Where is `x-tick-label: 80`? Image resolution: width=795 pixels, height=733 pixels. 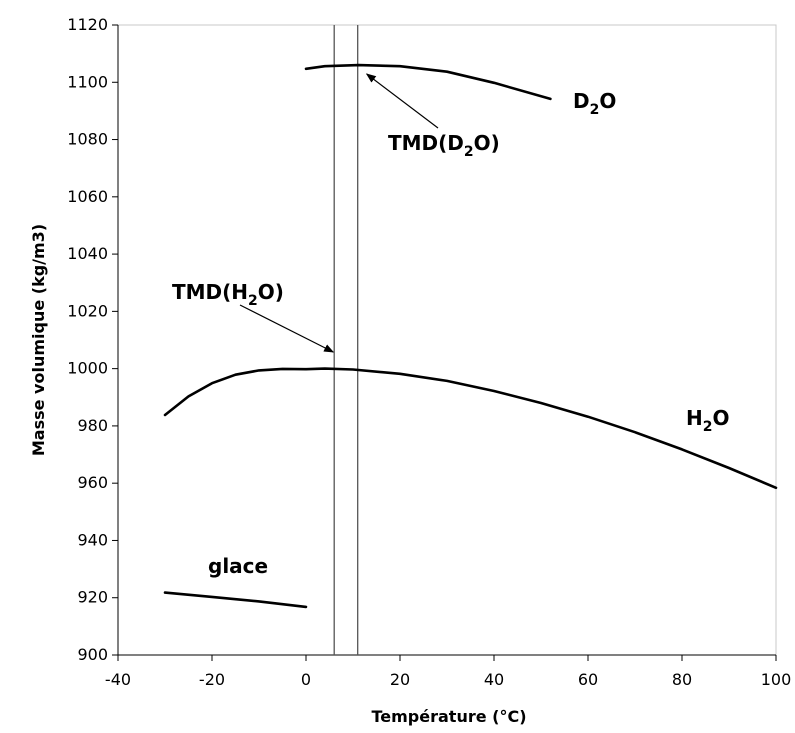
x-tick-label: 80 is located at coordinates (682, 679).